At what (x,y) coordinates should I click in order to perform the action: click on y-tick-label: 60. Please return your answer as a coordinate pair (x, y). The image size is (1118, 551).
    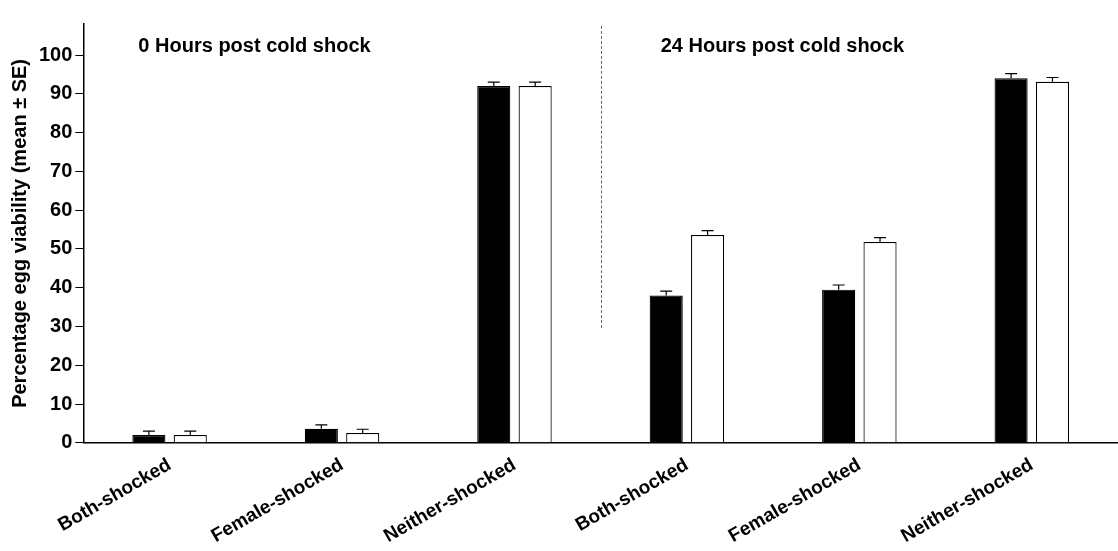
    Looking at the image, I should click on (61, 208).